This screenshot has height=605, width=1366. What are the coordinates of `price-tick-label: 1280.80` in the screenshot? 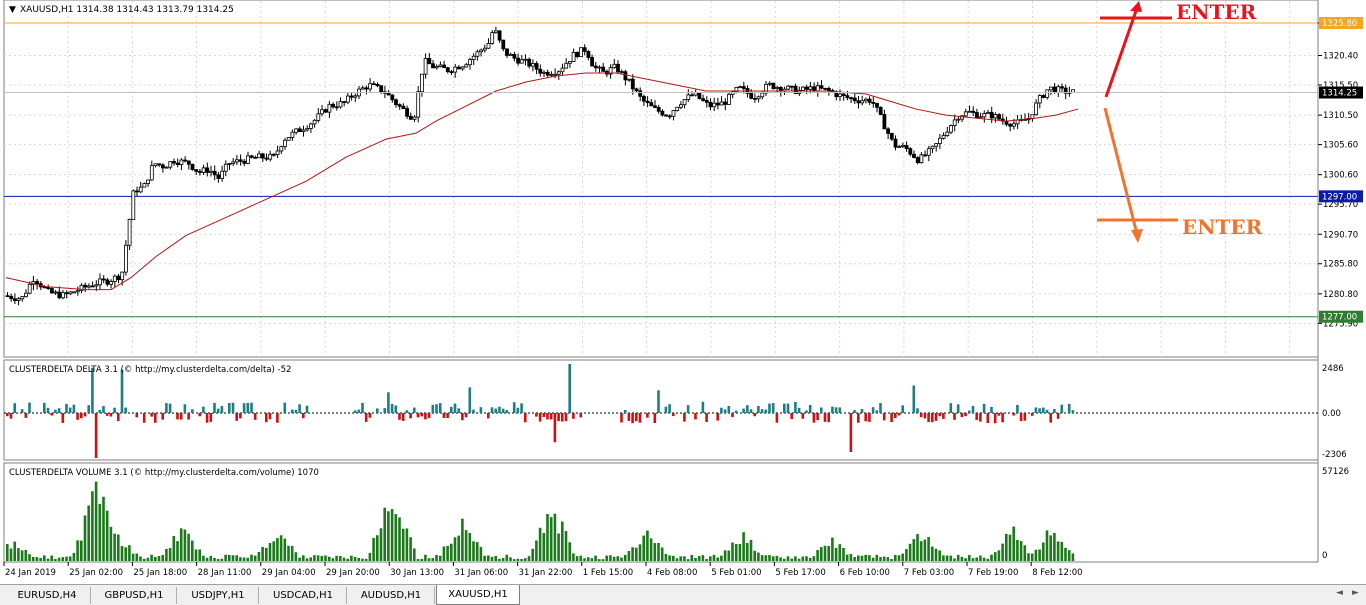 It's located at (1340, 295).